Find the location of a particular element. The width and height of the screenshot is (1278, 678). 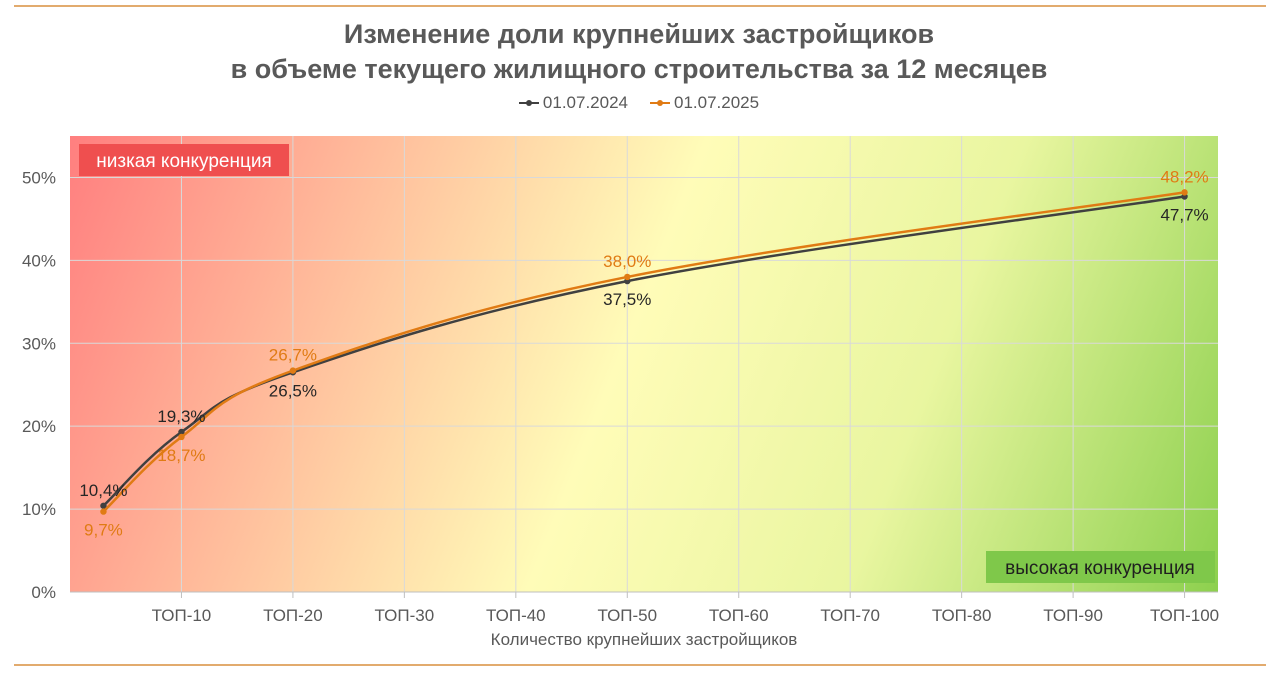

chart-title-line-1: Изменение доли крупнейших застройщиков is located at coordinates (639, 34).